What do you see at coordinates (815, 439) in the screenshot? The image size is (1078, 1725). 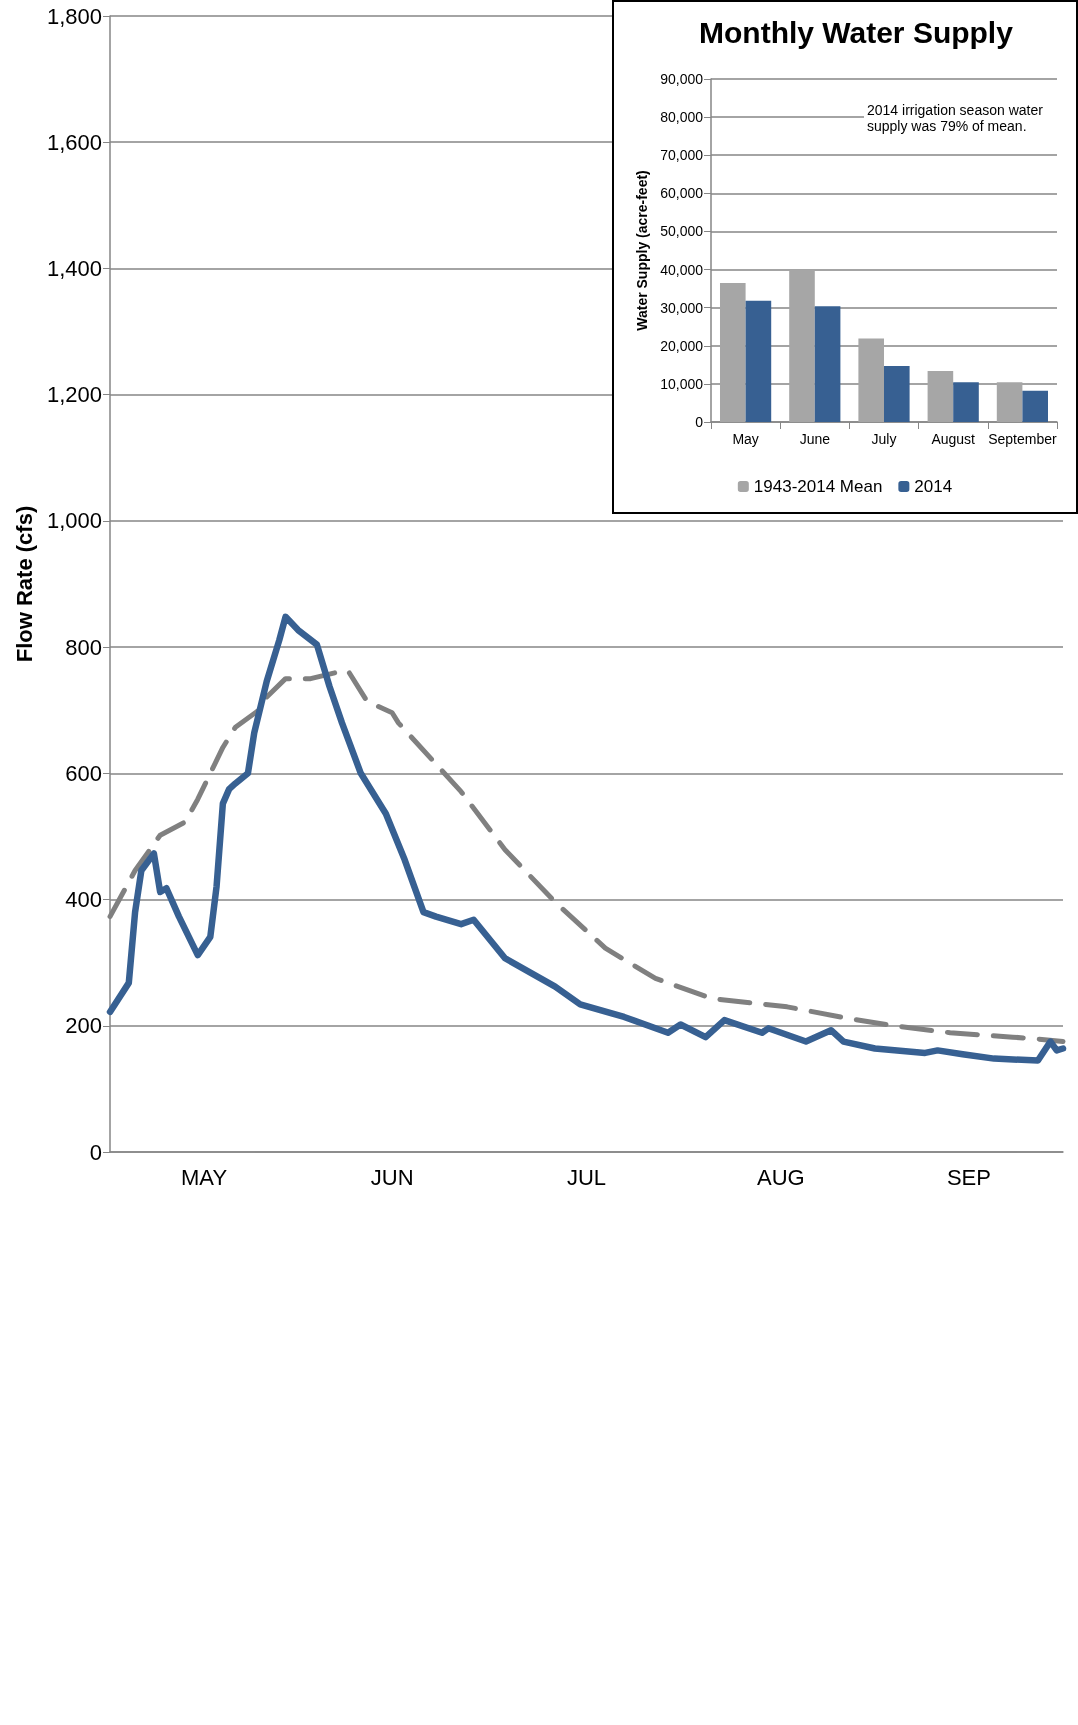 I see `x-tick-label: June` at bounding box center [815, 439].